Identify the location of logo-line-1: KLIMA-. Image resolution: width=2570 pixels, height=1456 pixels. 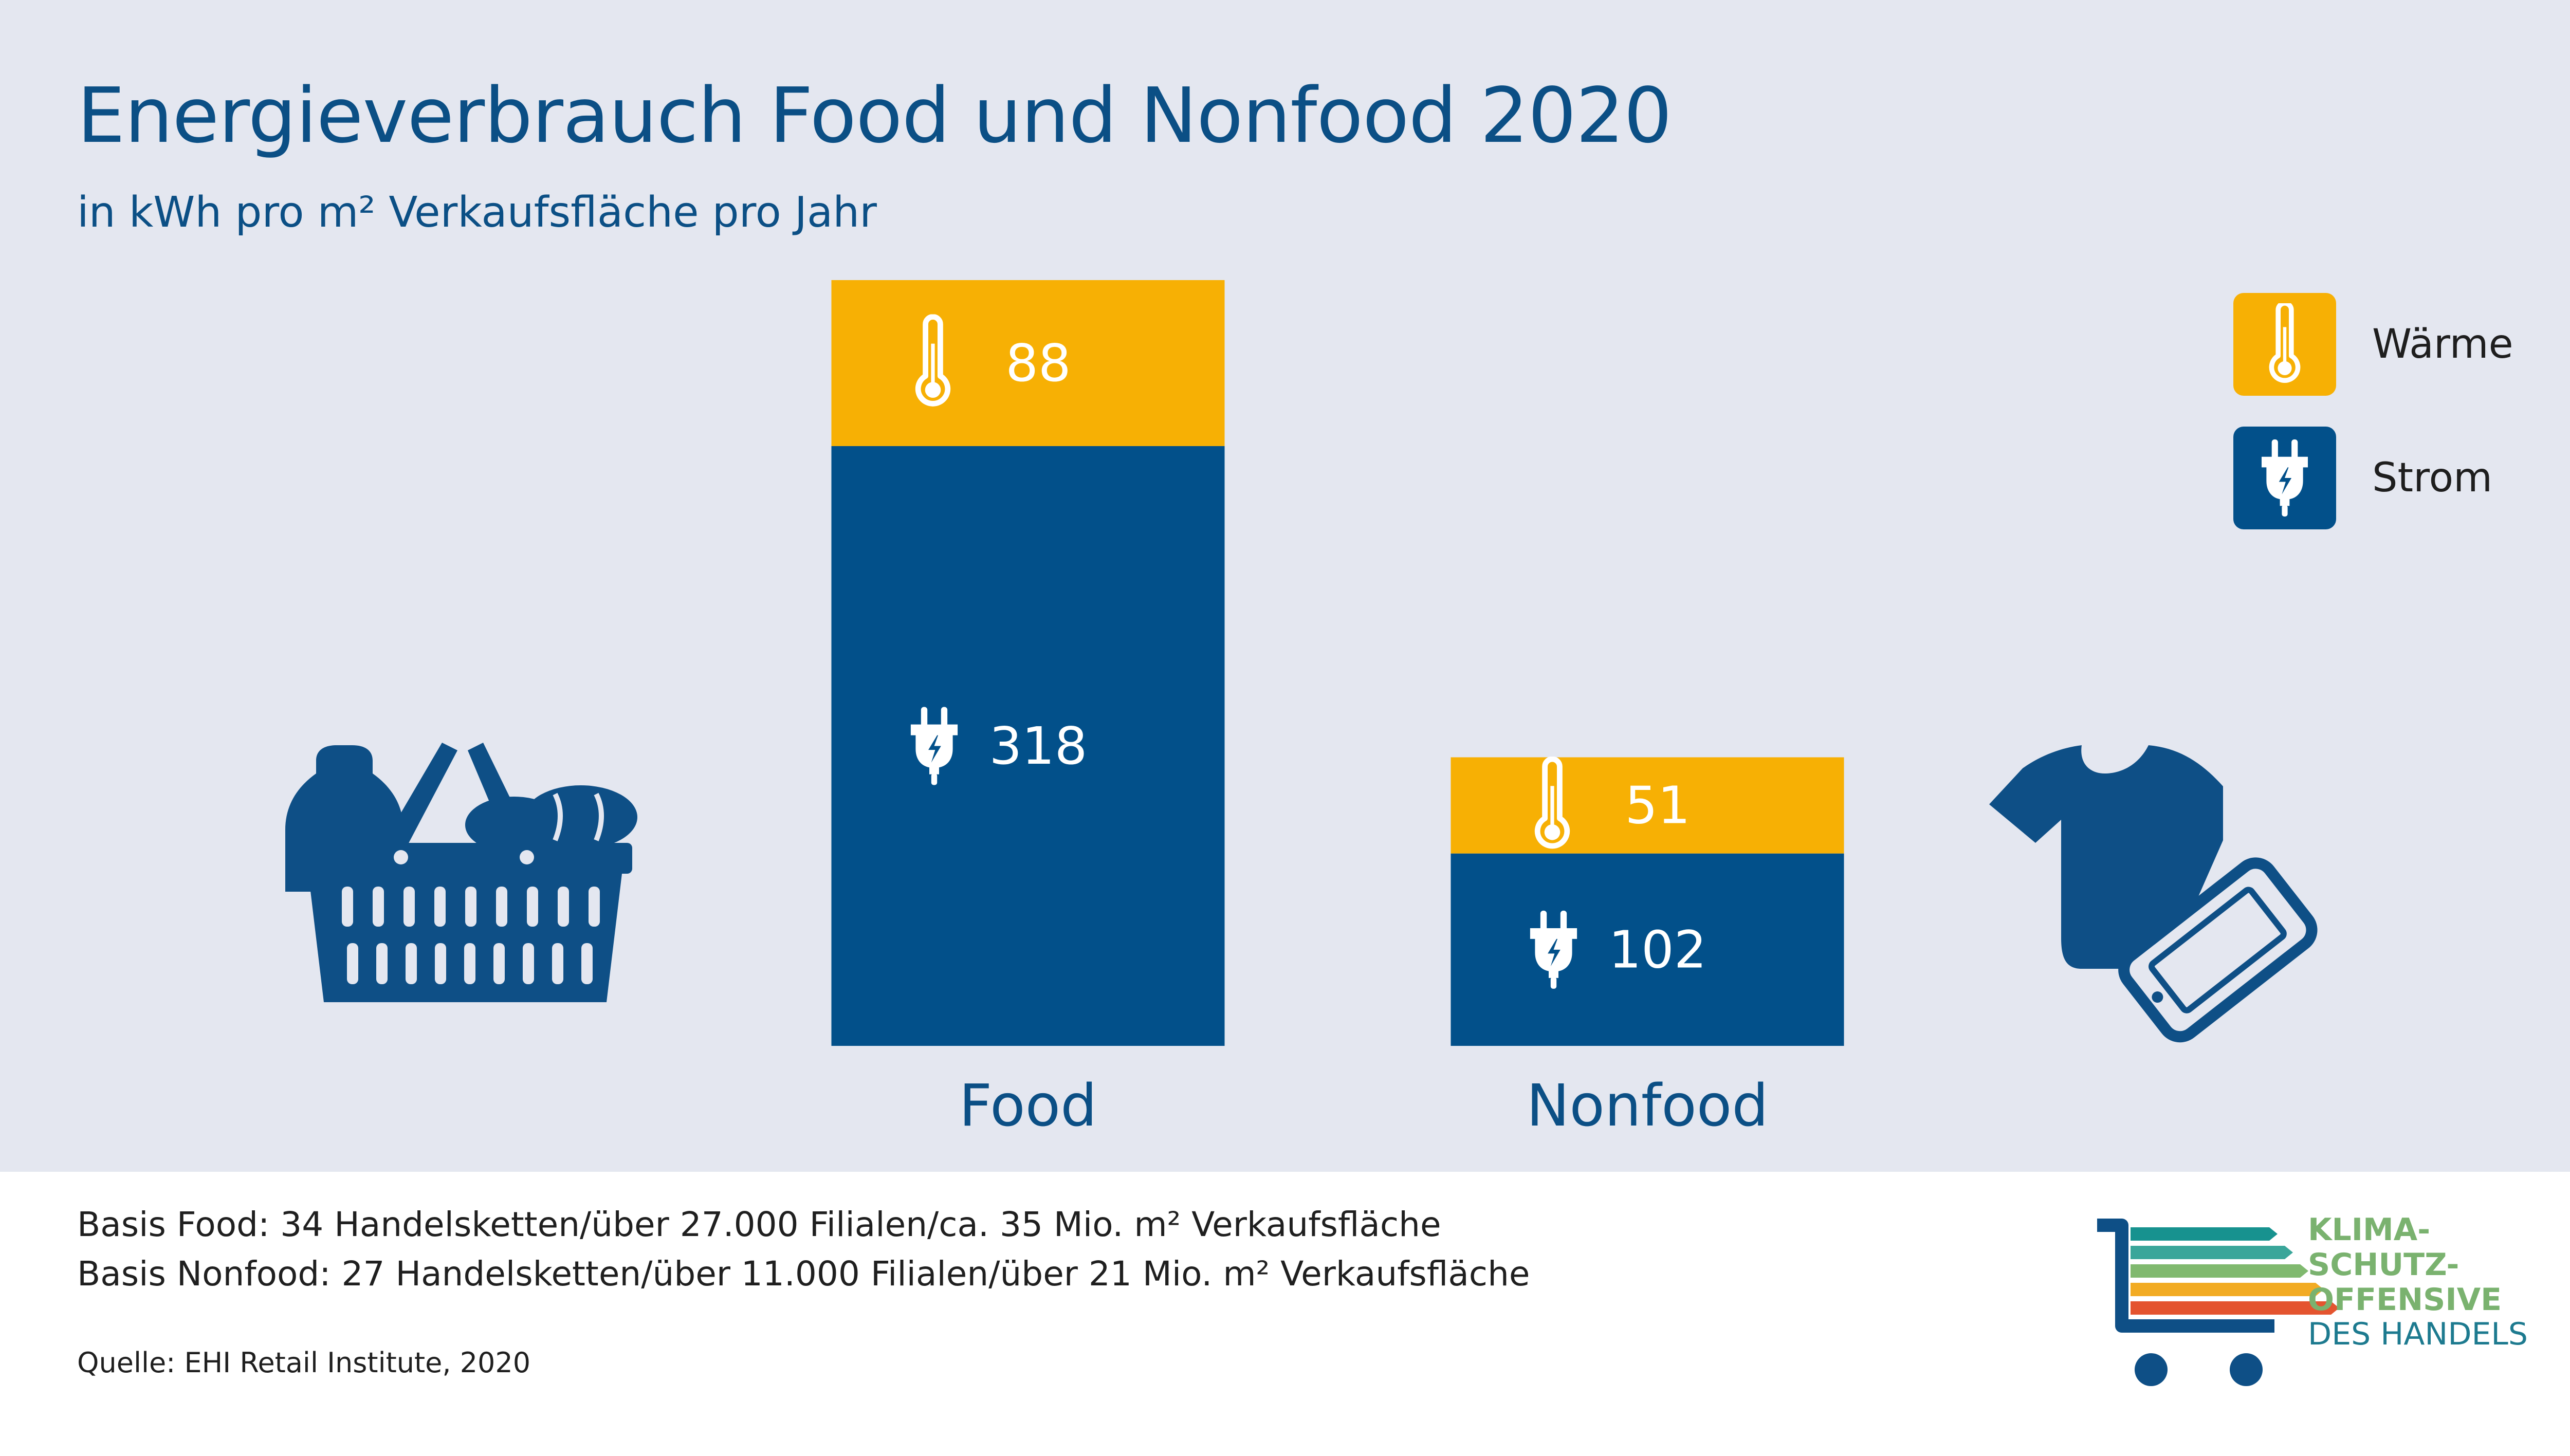
(2369, 1230).